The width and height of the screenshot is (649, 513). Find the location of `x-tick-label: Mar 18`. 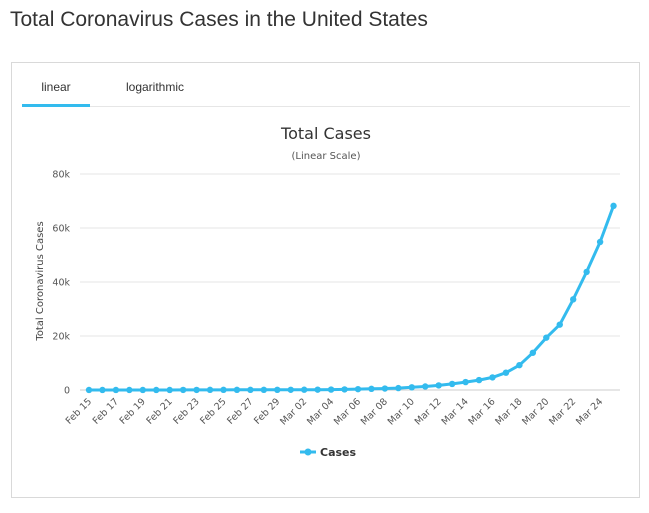

x-tick-label: Mar 18 is located at coordinates (508, 411).